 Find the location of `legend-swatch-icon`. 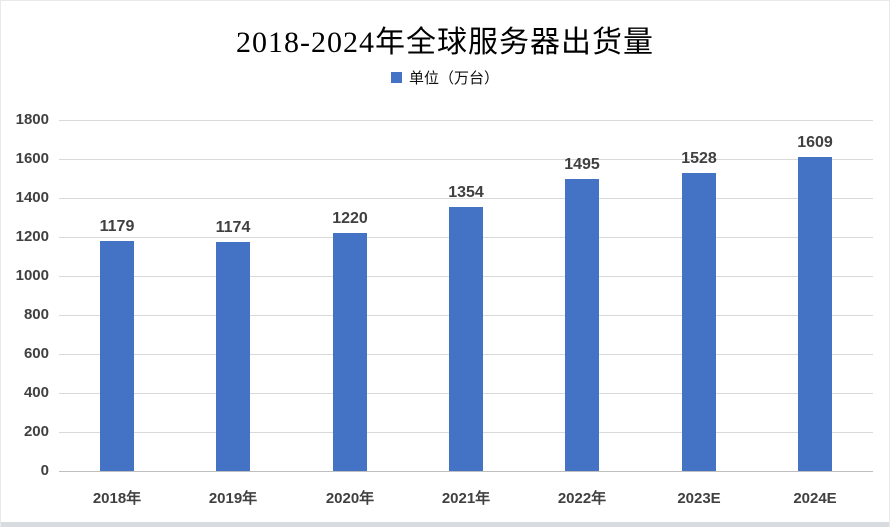

legend-swatch-icon is located at coordinates (396, 77).